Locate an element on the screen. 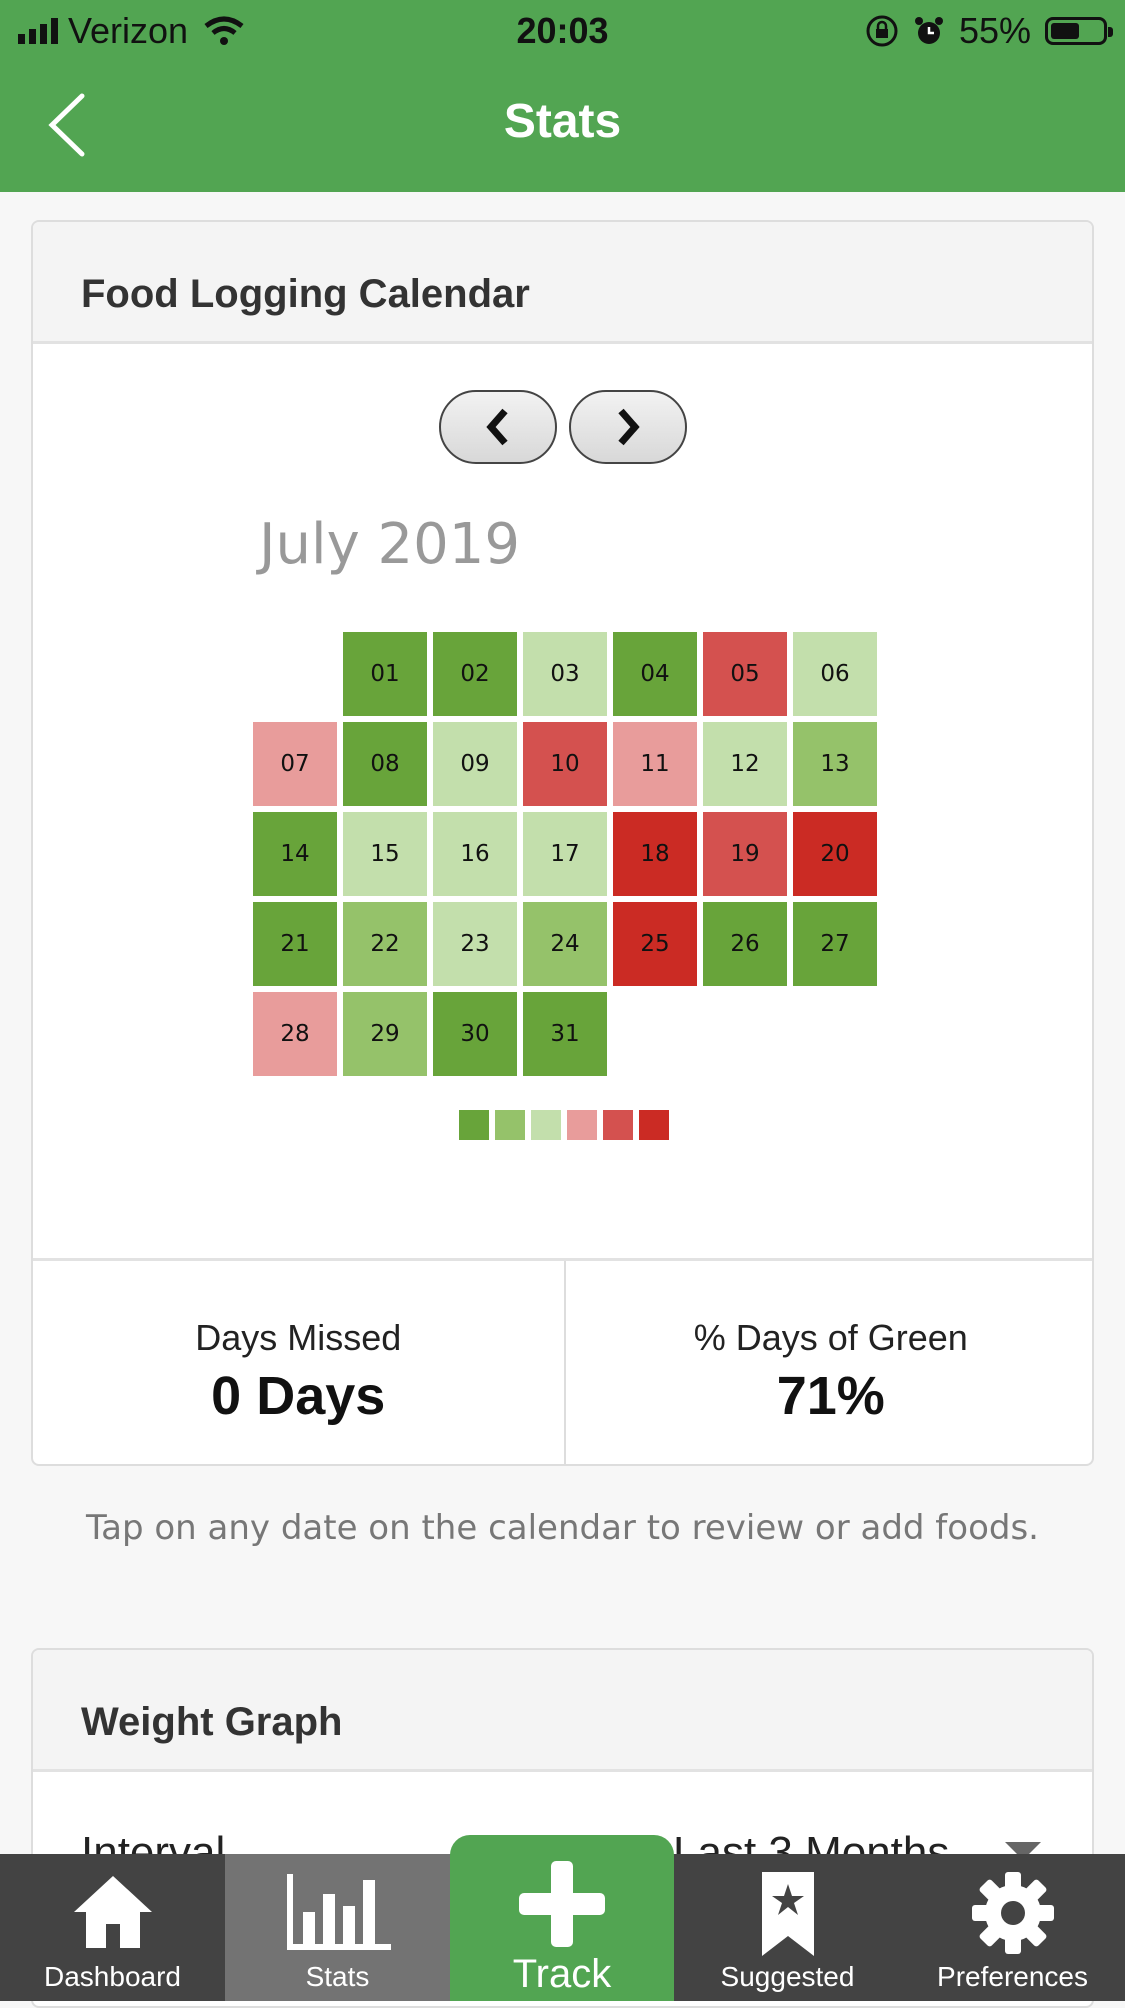 The height and width of the screenshot is (2008, 1125). wifi-icon is located at coordinates (224, 30).